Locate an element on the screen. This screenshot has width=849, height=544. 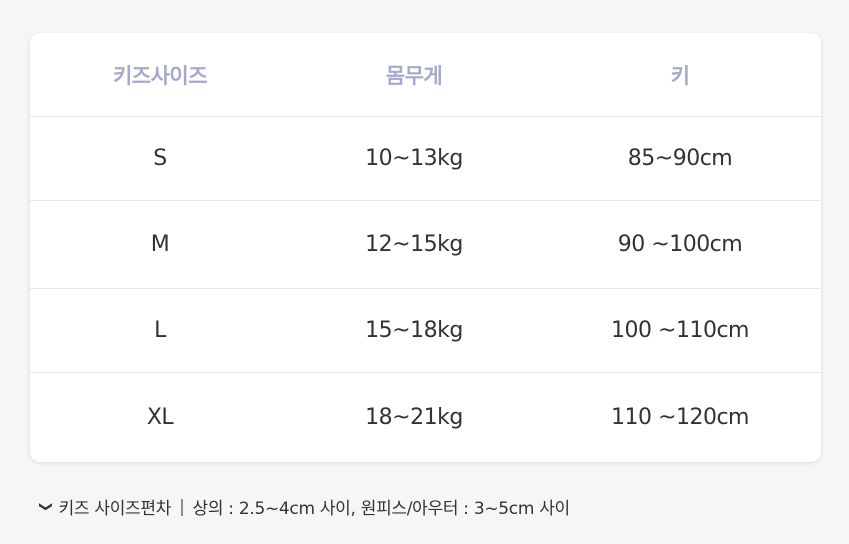
weight-cell: 12~15kg is located at coordinates (414, 244).